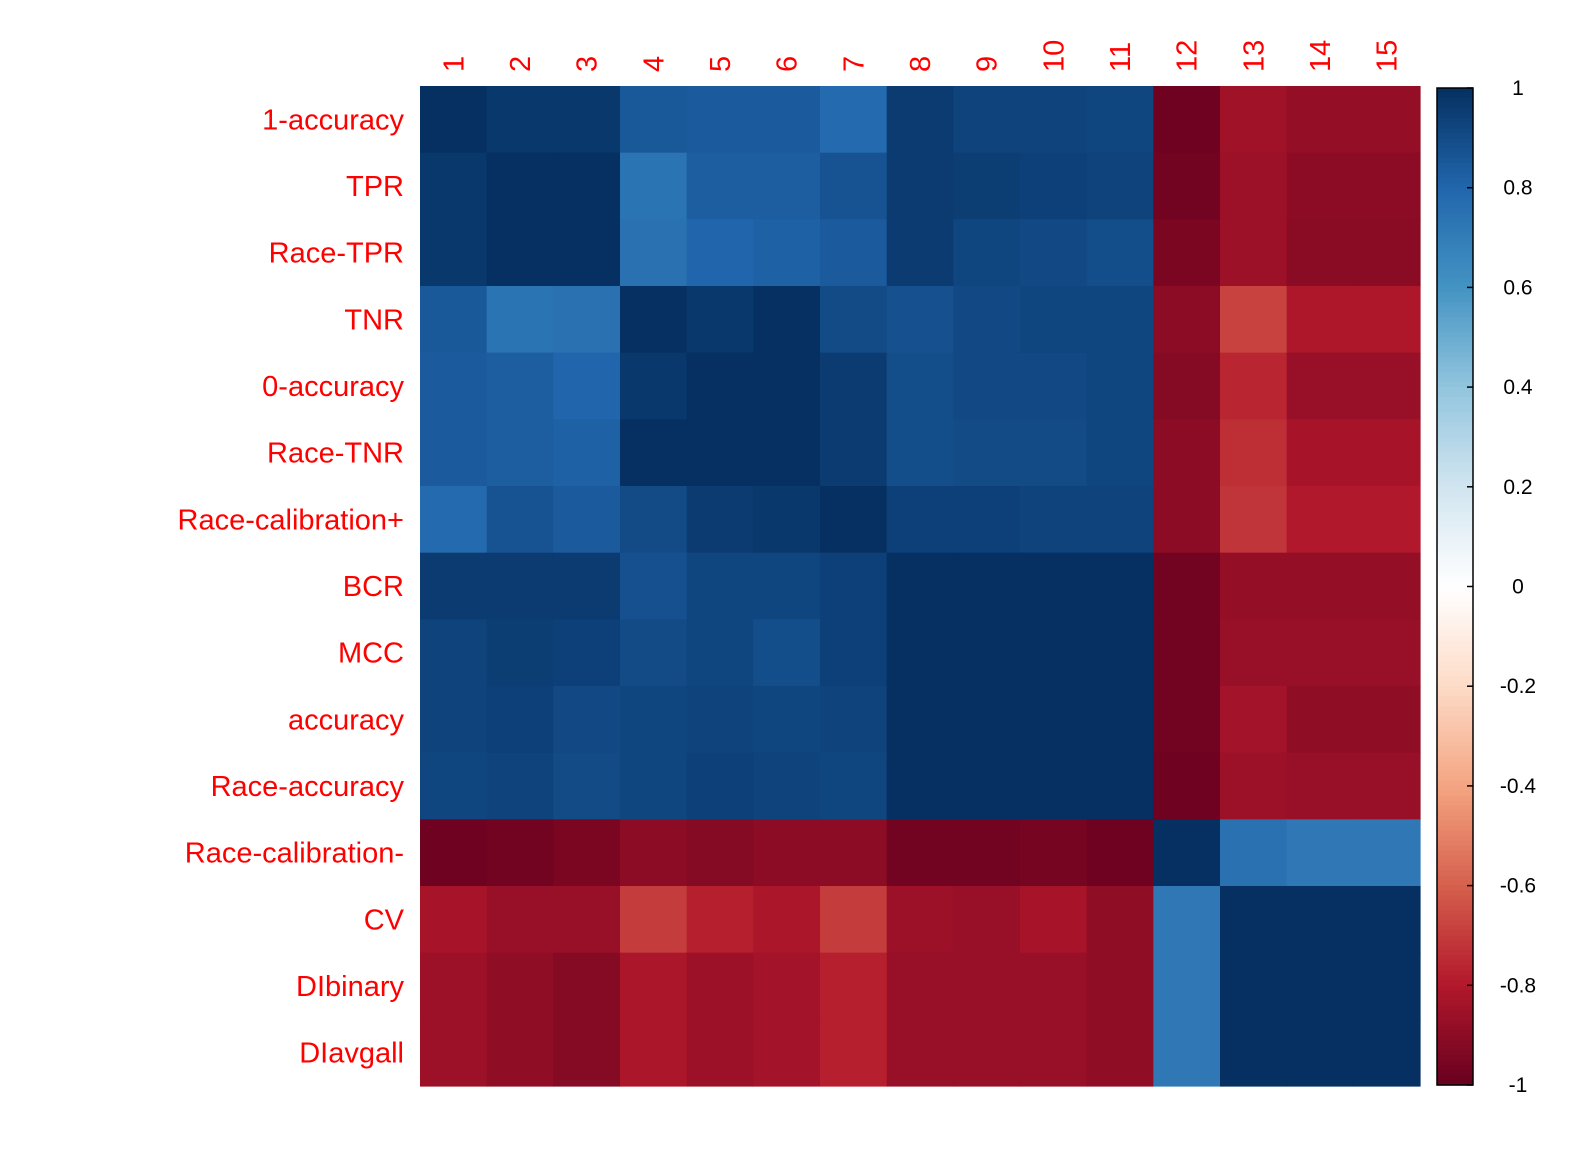  Describe the element at coordinates (291, 520) in the screenshot. I see `row-label: Race-calibration+` at that location.